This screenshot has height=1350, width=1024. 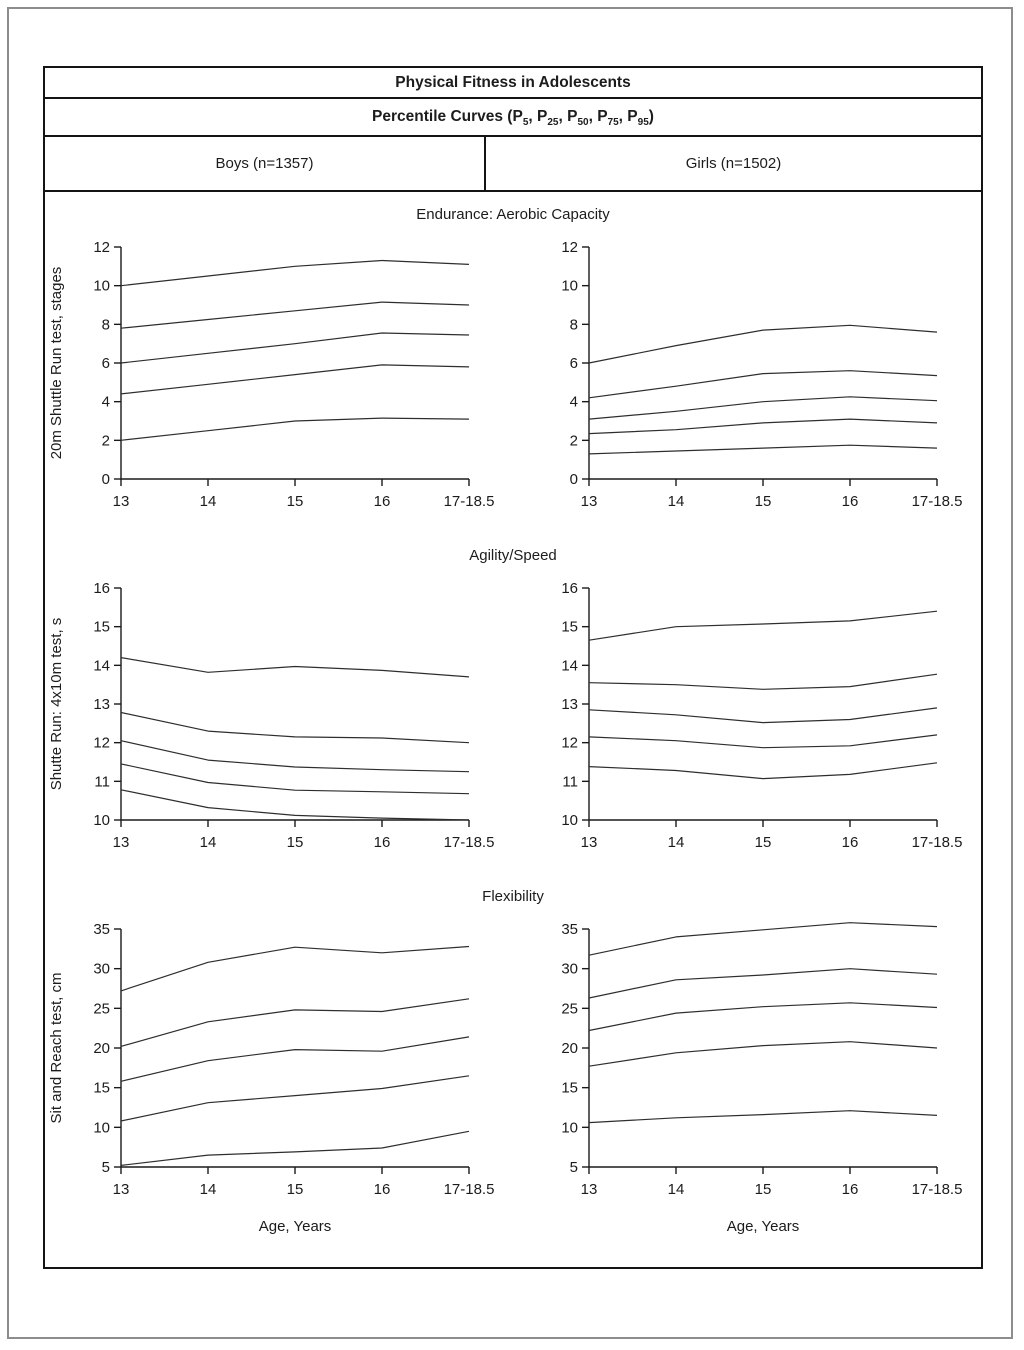 I want to click on percentile-subscript: 5, so click(x=525, y=122).